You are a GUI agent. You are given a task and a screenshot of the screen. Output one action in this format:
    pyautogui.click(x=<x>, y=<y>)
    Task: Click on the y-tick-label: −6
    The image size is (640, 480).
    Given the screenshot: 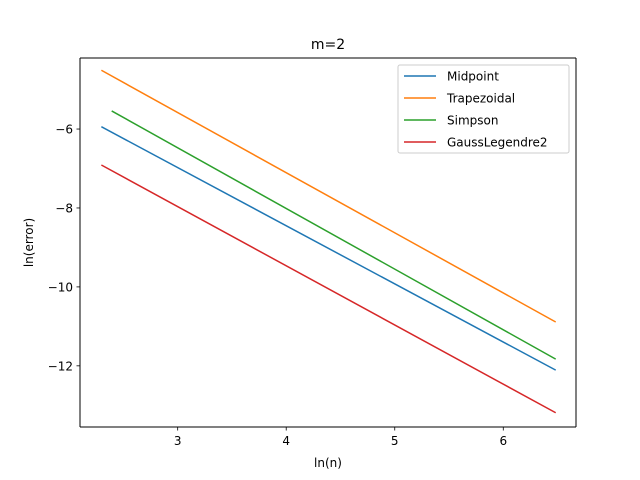 What is the action you would take?
    pyautogui.click(x=64, y=130)
    